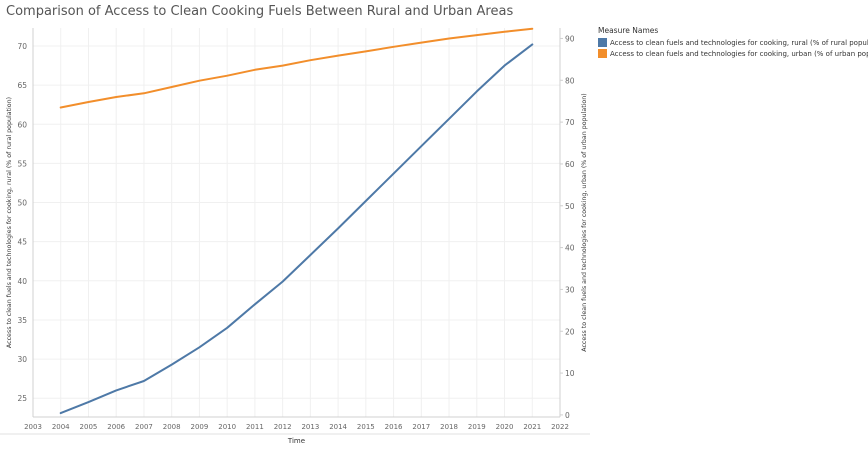 The height and width of the screenshot is (455, 868). What do you see at coordinates (22, 163) in the screenshot?
I see `y-left-tick-label: 55` at bounding box center [22, 163].